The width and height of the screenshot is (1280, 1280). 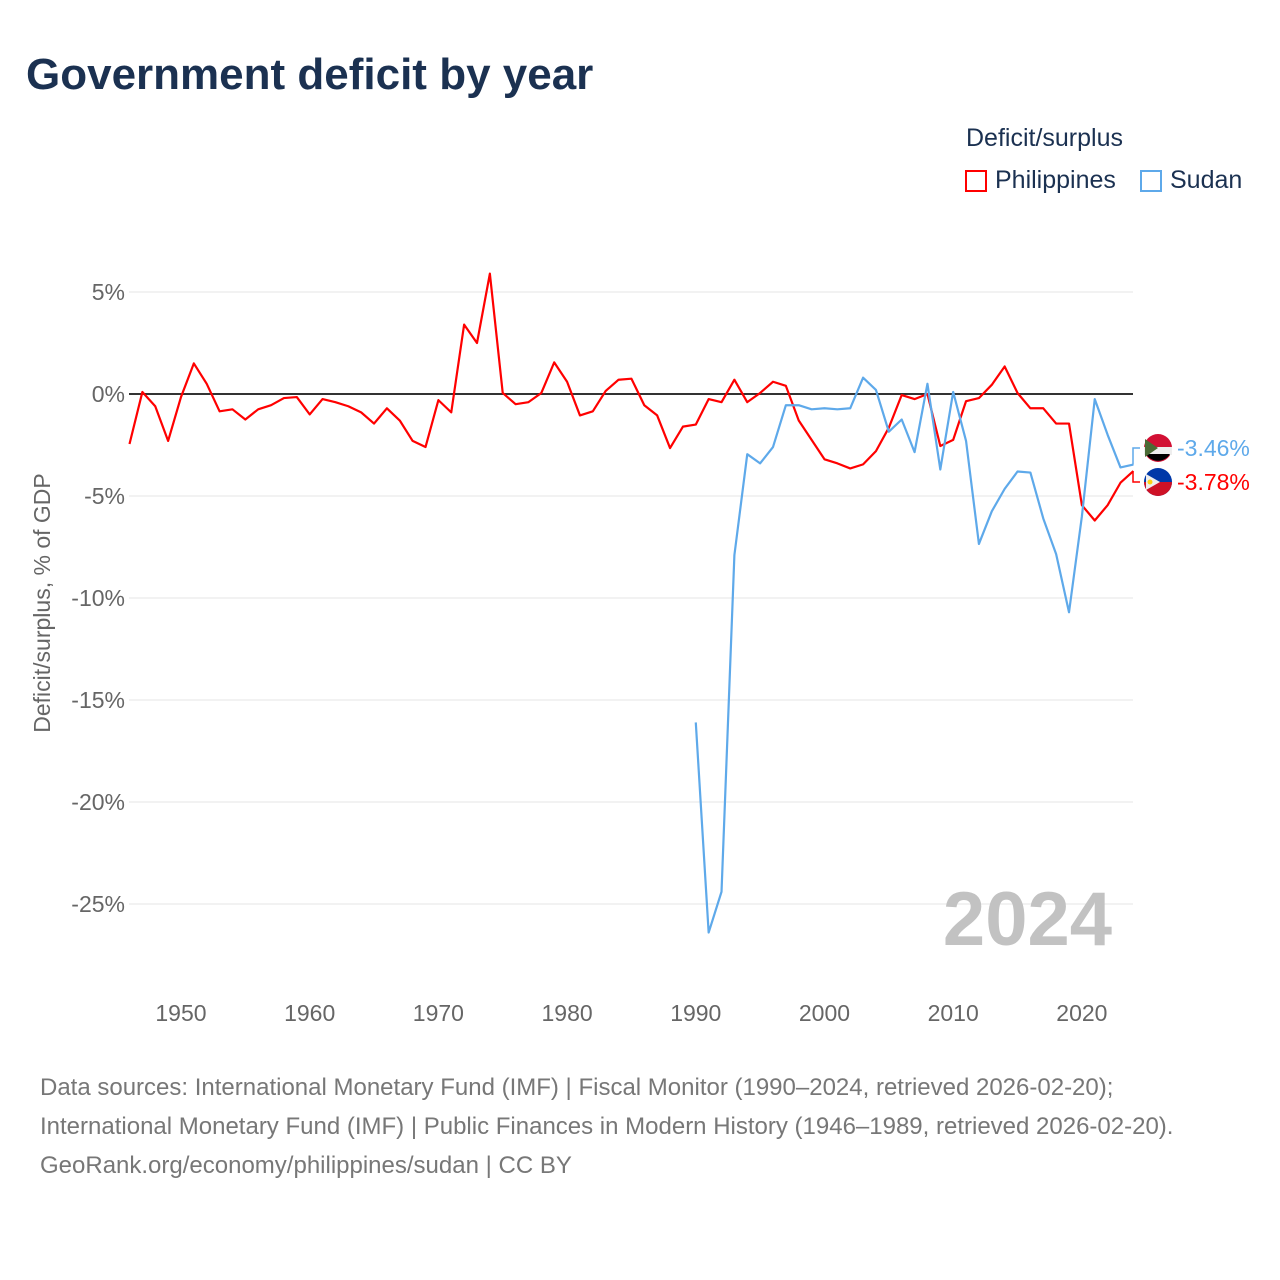 What do you see at coordinates (98, 700) in the screenshot?
I see `y-tick-label: -15%` at bounding box center [98, 700].